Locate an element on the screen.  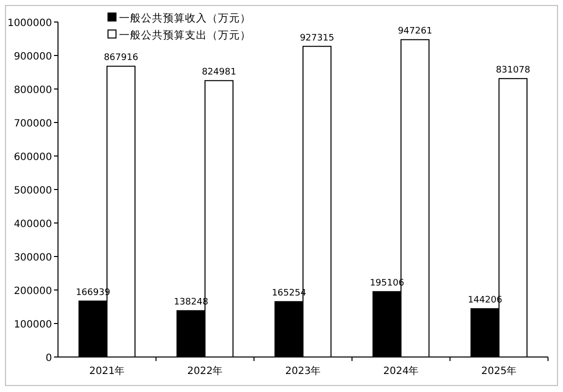
x-tick-label: 2022年 is located at coordinates (205, 371).